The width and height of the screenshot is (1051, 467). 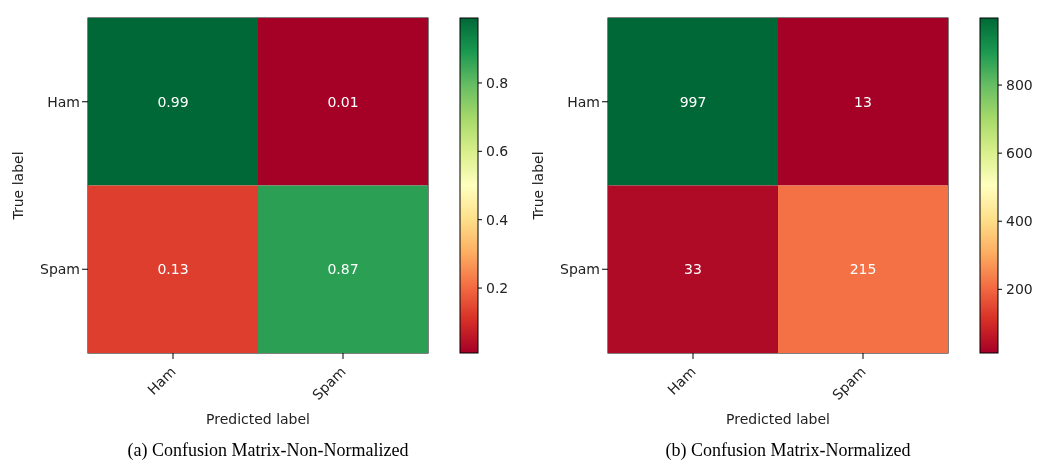 What do you see at coordinates (497, 288) in the screenshot?
I see `color-bar-label: 0.2` at bounding box center [497, 288].